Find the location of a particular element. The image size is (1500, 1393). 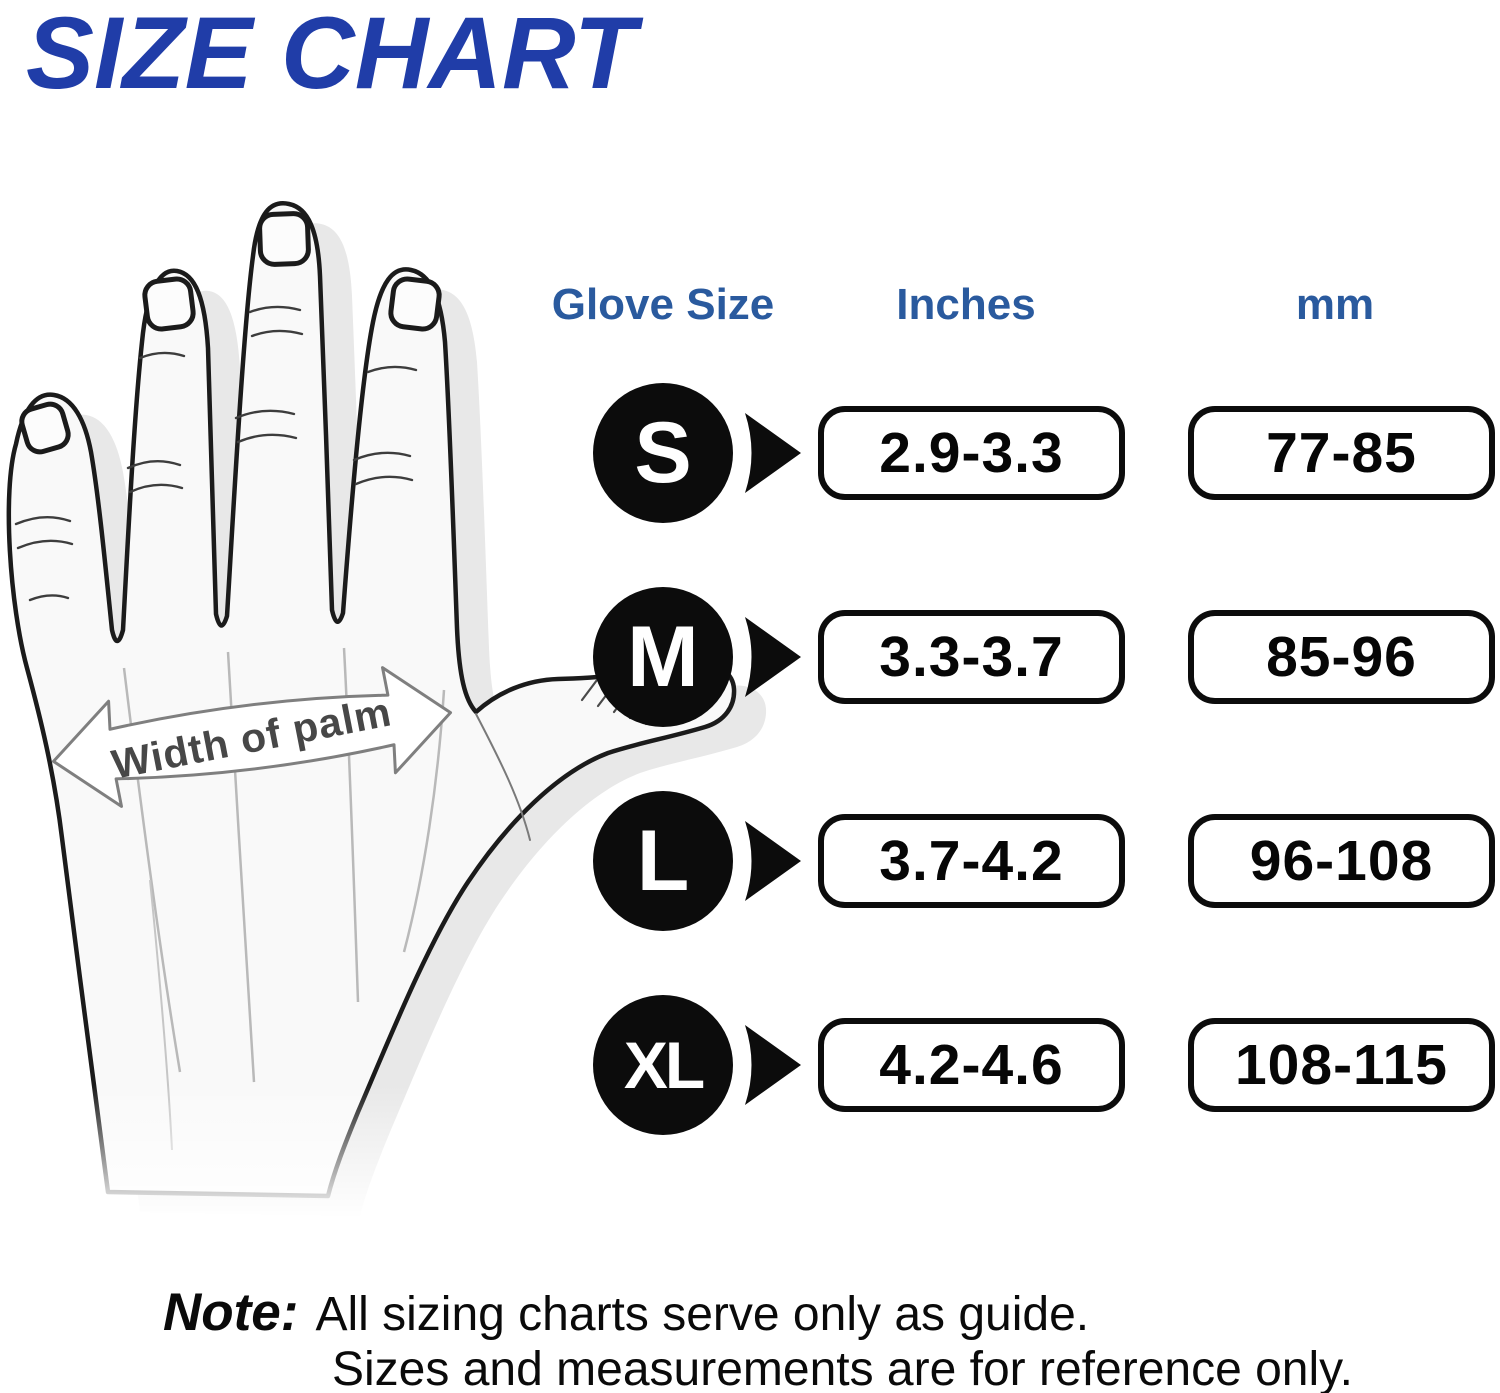

note-label: Note: is located at coordinates (231, 1312).